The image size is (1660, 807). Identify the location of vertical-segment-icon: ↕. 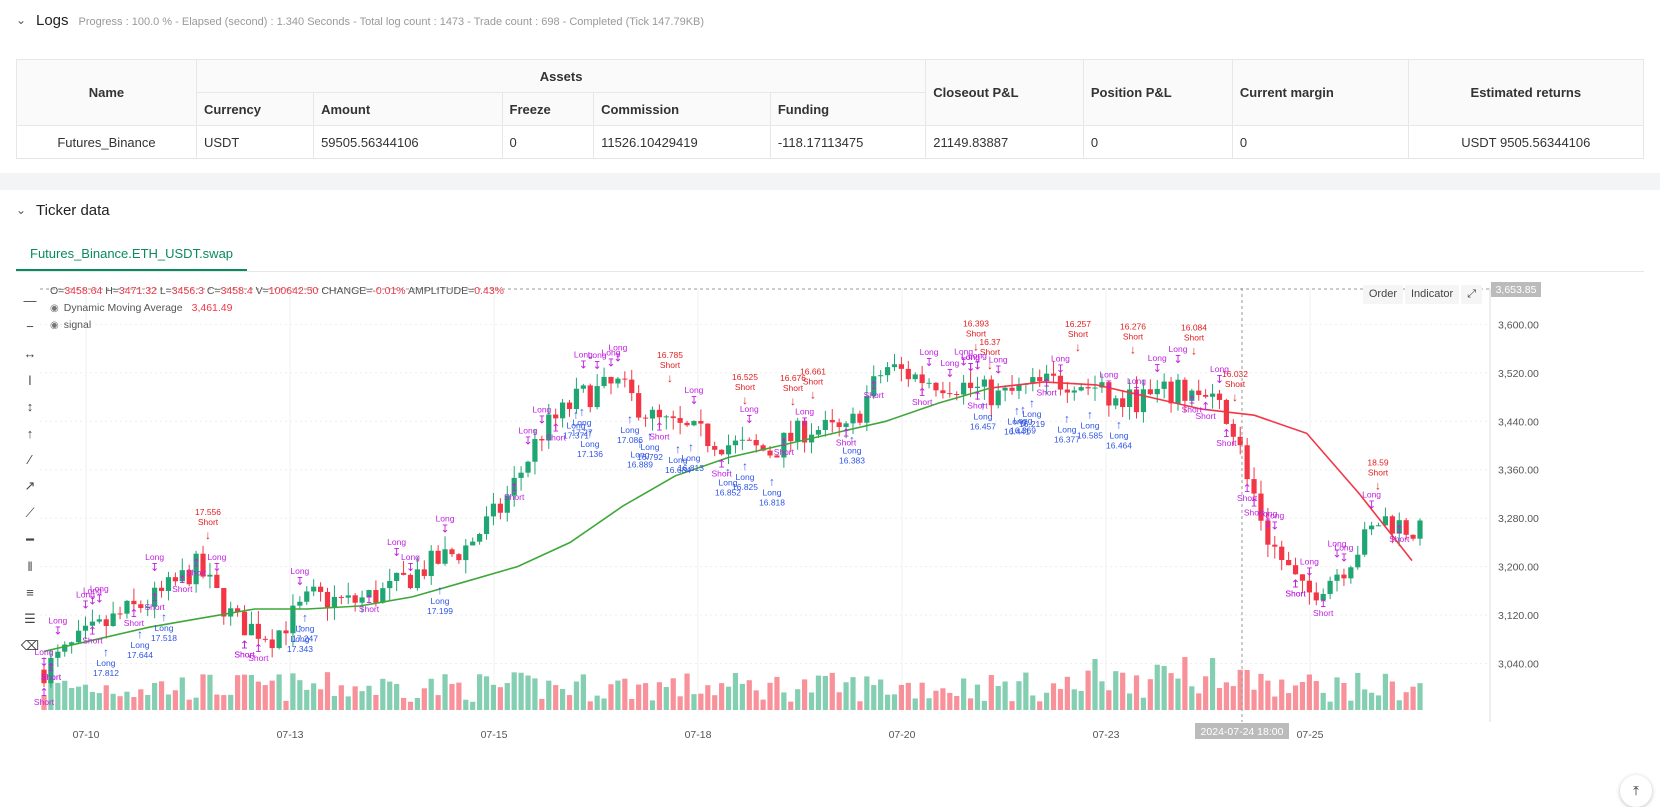
(30, 407).